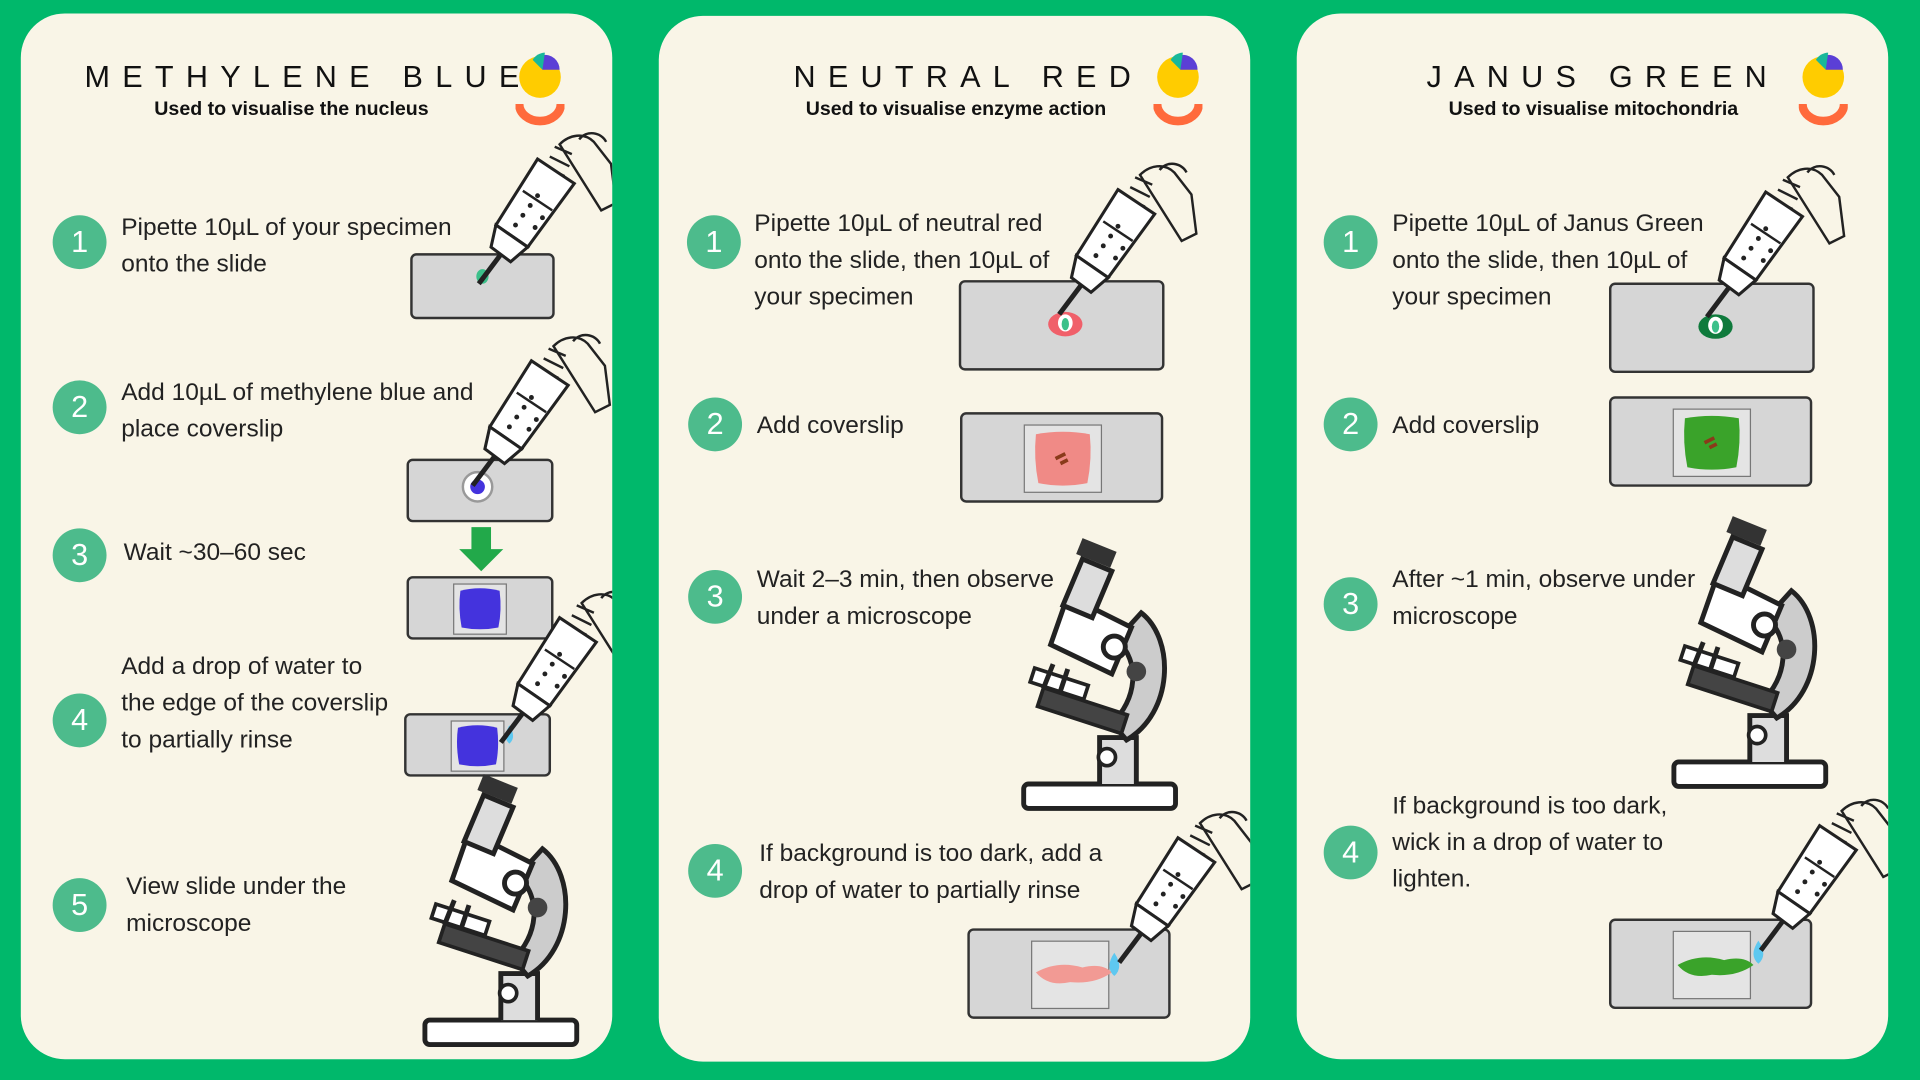 The image size is (1920, 1080). Describe the element at coordinates (1114, 964) in the screenshot. I see `water-drop-icon` at that location.